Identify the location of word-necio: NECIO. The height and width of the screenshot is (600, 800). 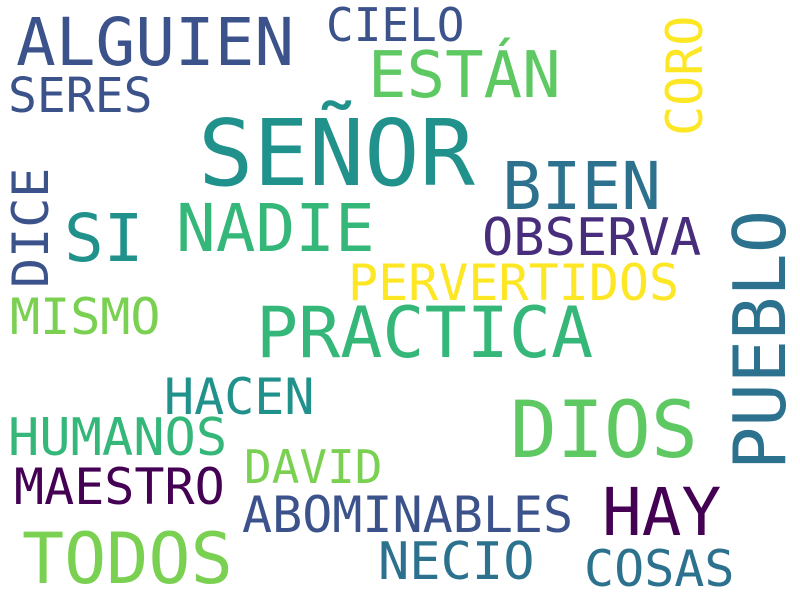
(456, 562).